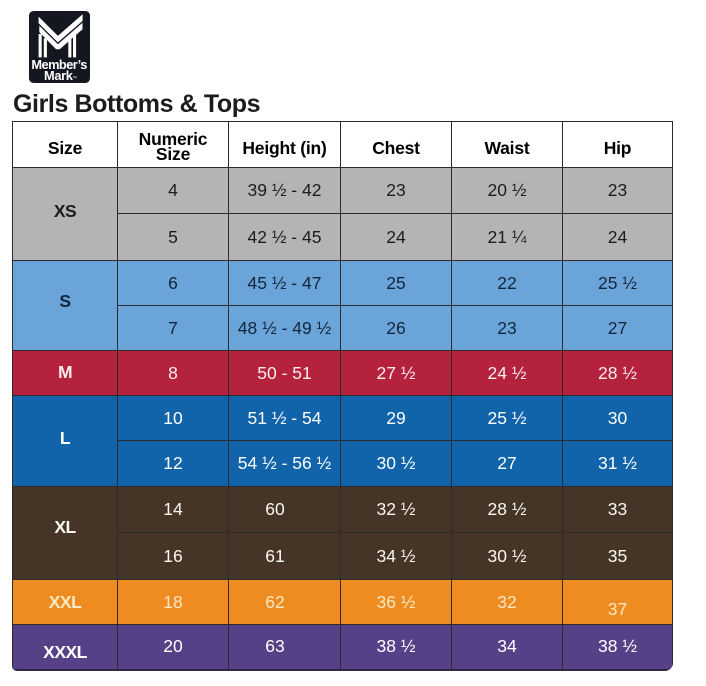  I want to click on svg-text: ™, so click(74, 78).